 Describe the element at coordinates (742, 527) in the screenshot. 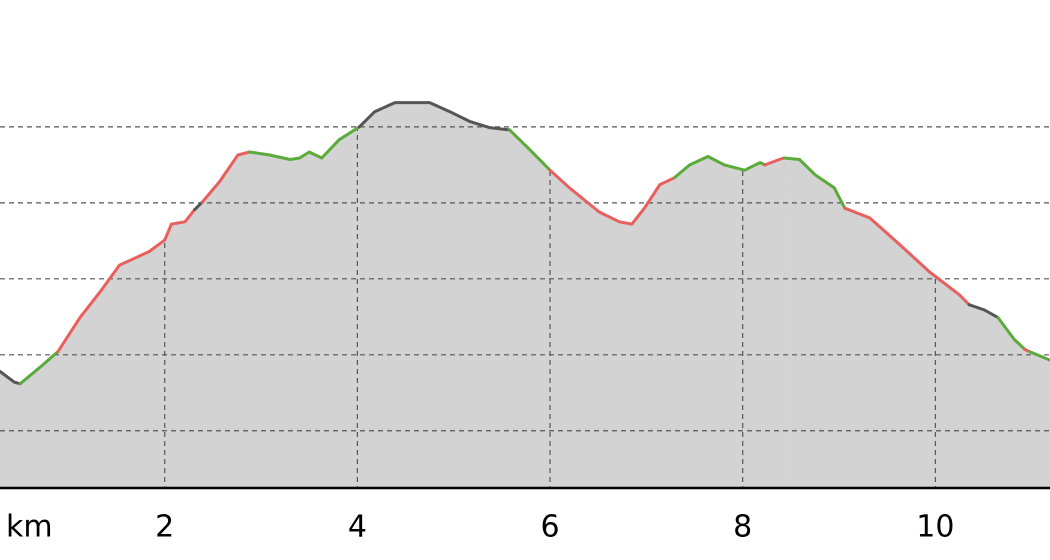

I see `x-tick-label: 8` at that location.